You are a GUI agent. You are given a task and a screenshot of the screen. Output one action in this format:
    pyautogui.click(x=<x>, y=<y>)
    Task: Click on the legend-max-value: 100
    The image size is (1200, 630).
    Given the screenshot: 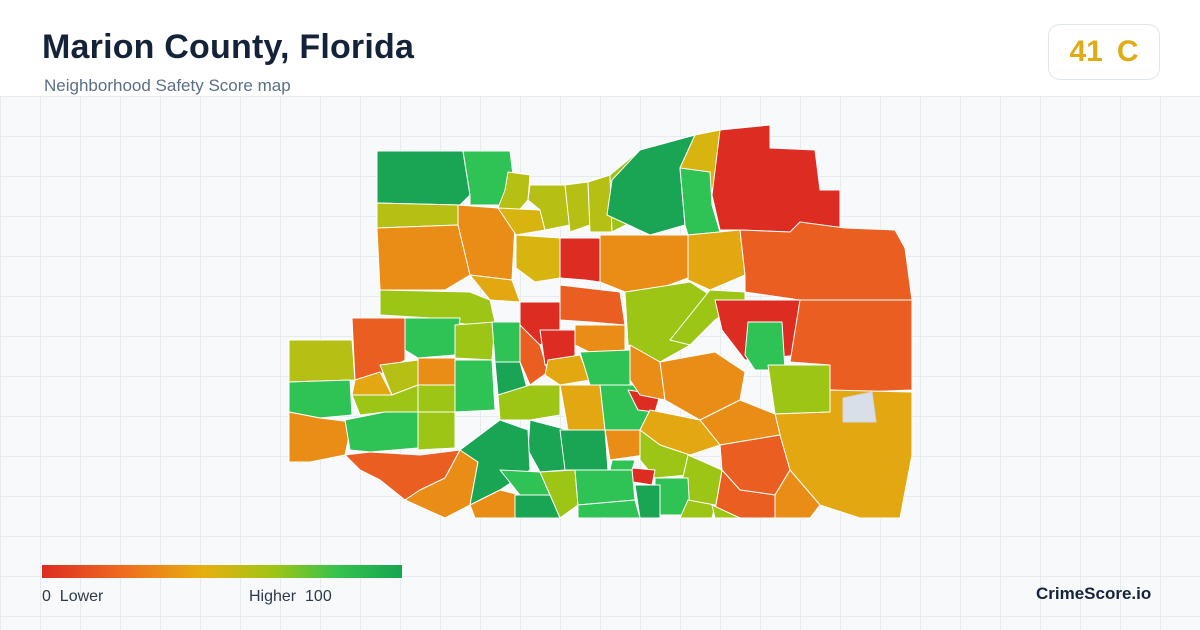 What is the action you would take?
    pyautogui.click(x=318, y=596)
    